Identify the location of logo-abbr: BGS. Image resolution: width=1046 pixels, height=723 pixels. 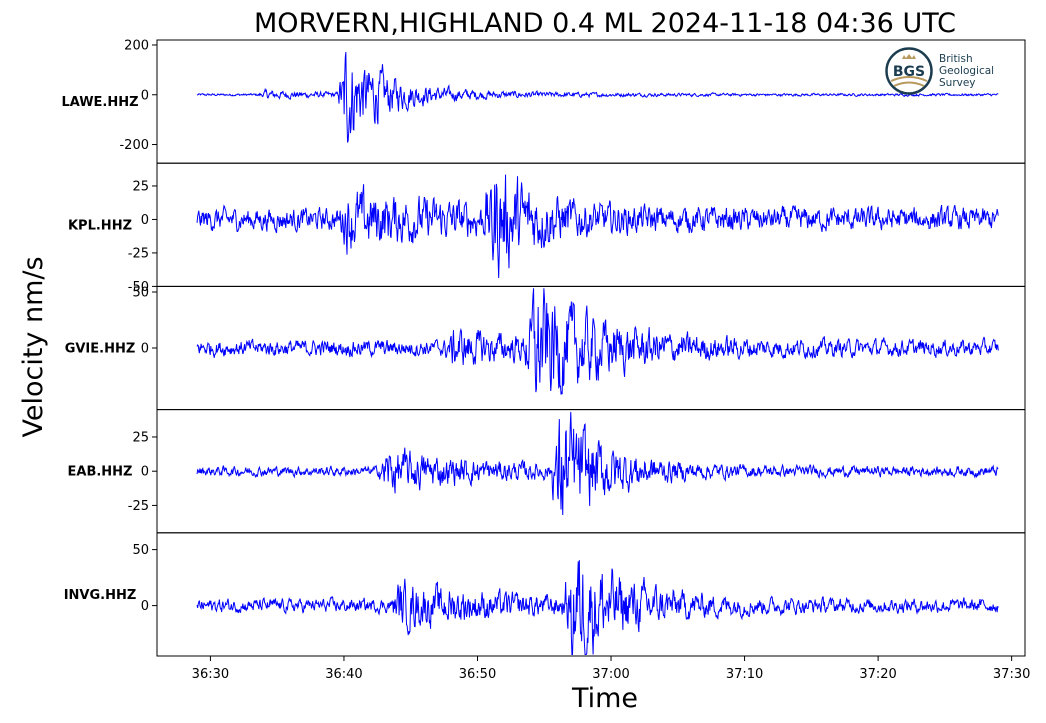
(909, 72).